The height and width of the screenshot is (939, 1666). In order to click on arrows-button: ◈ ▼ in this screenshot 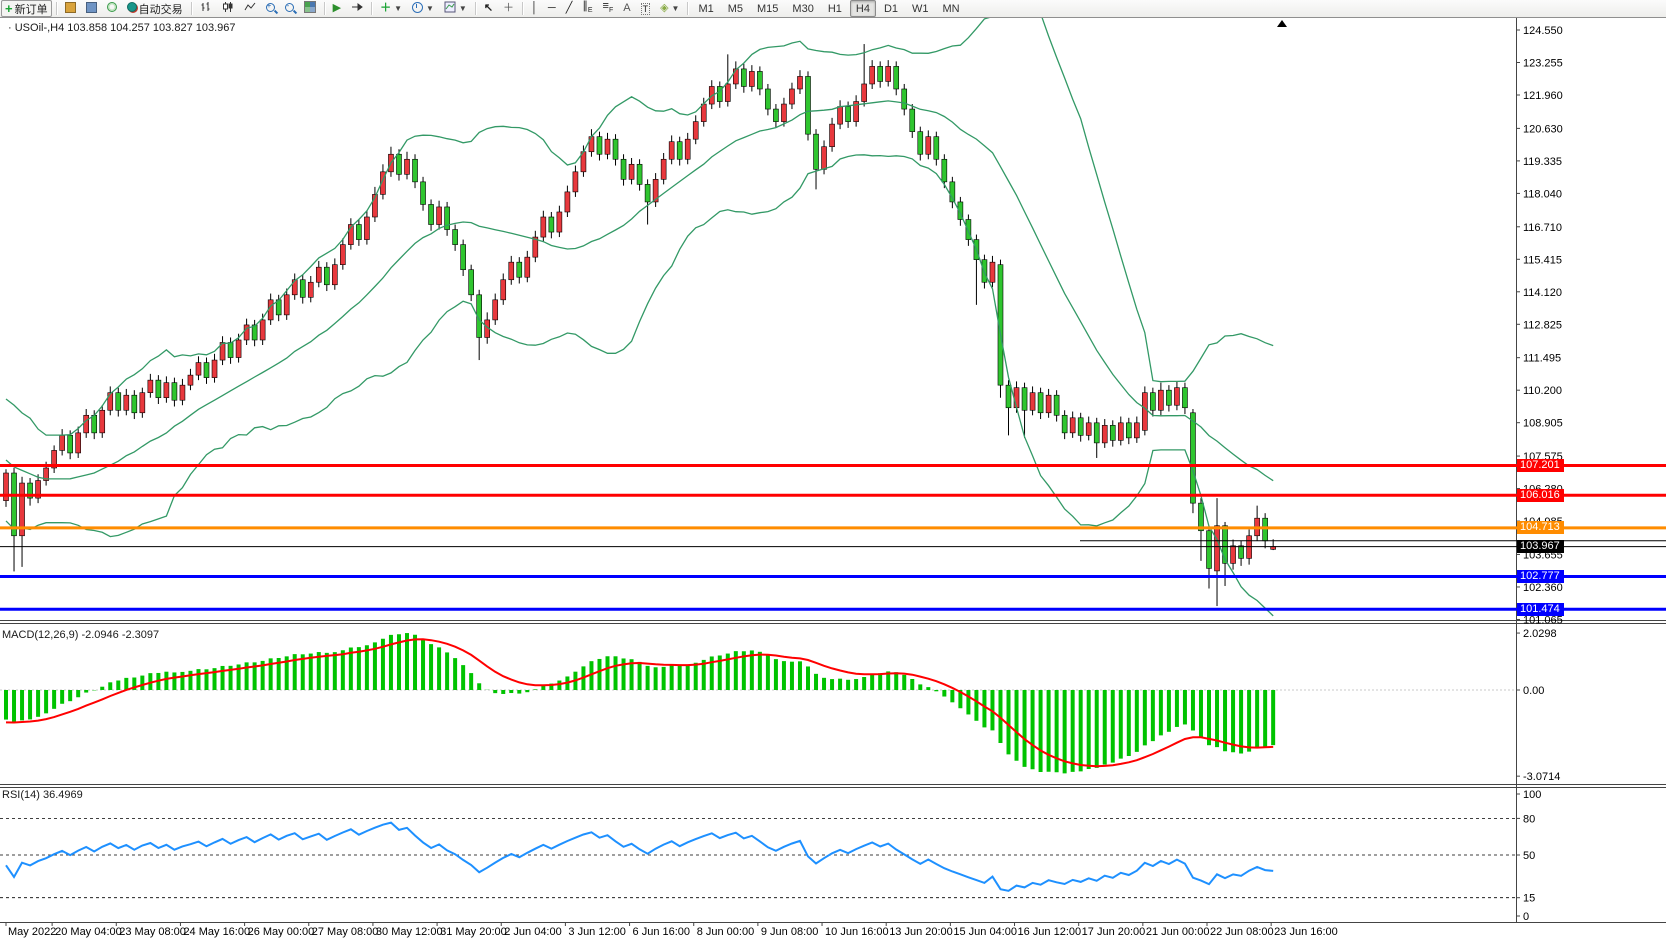, I will do `click(669, 8)`.